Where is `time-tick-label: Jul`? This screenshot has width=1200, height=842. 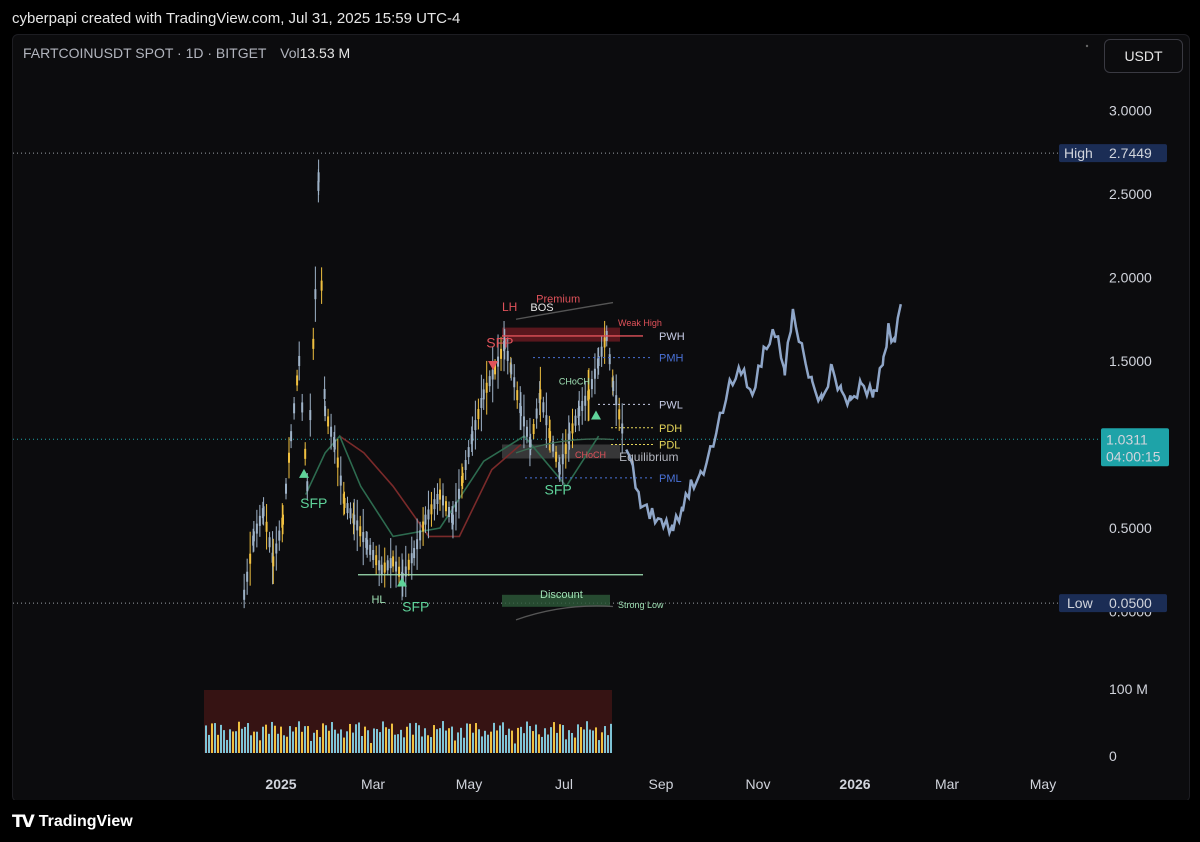
time-tick-label: Jul is located at coordinates (564, 784).